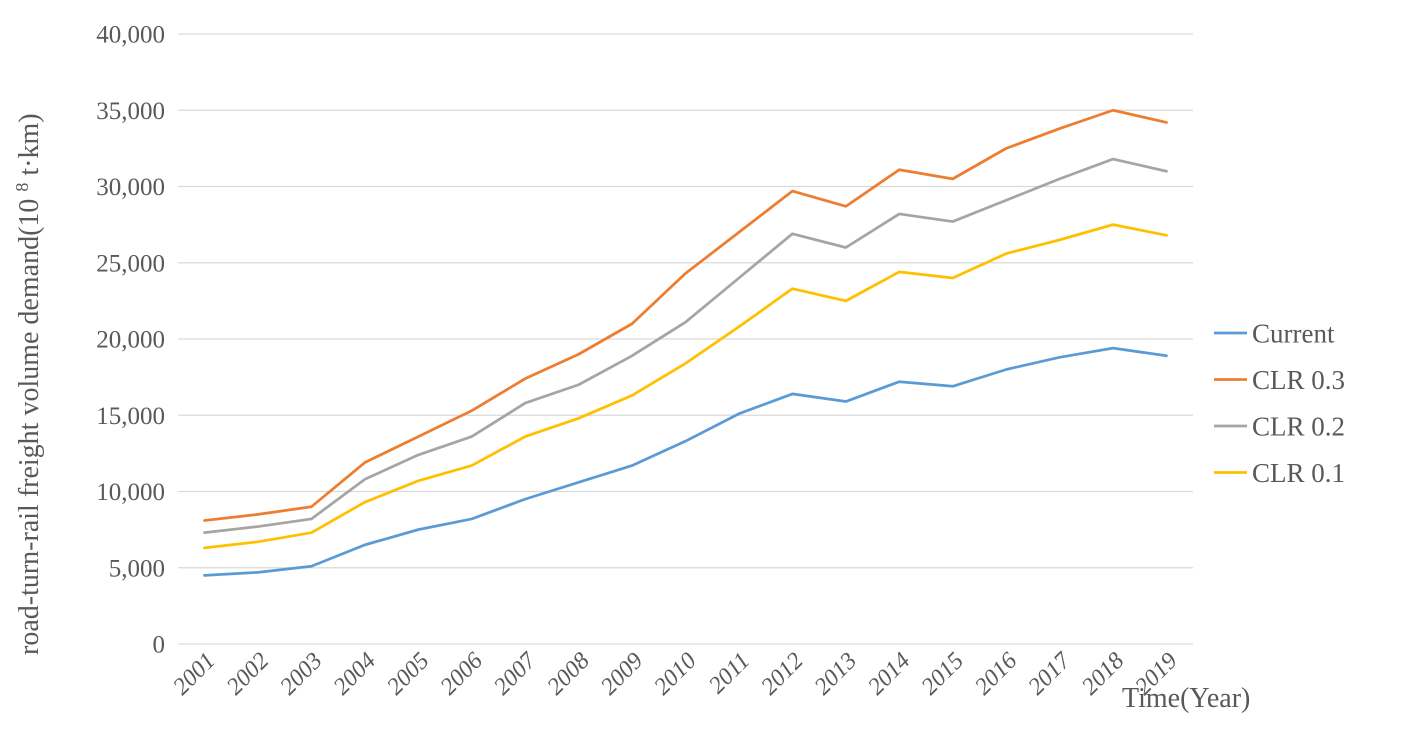  Describe the element at coordinates (248, 674) in the screenshot. I see `x-tick-label: 2002` at that location.